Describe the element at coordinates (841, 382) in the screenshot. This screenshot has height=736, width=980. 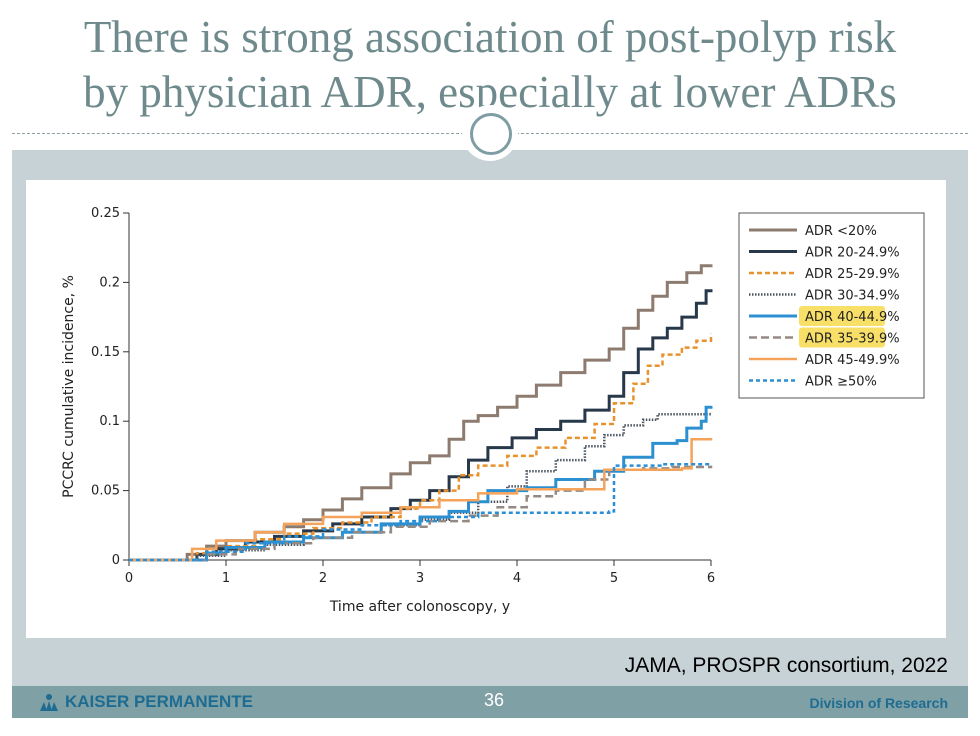
I see `legend-label: ADR ≥50%` at that location.